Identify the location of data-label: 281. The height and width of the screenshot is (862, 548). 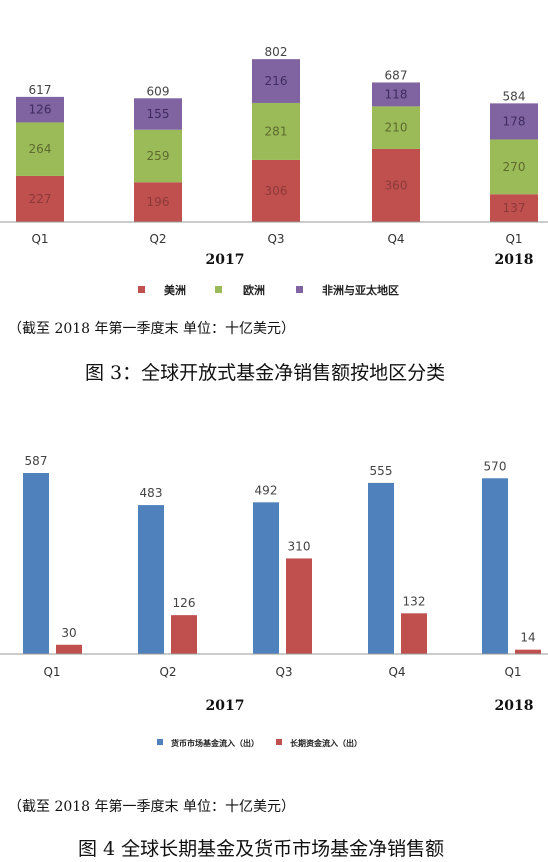
(276, 131).